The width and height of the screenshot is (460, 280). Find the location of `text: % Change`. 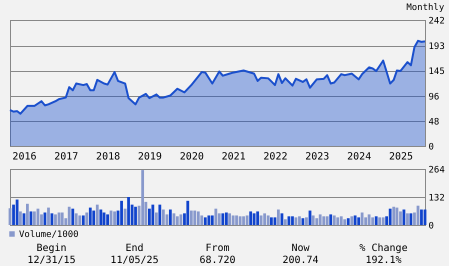

text: % Change is located at coordinates (383, 248).